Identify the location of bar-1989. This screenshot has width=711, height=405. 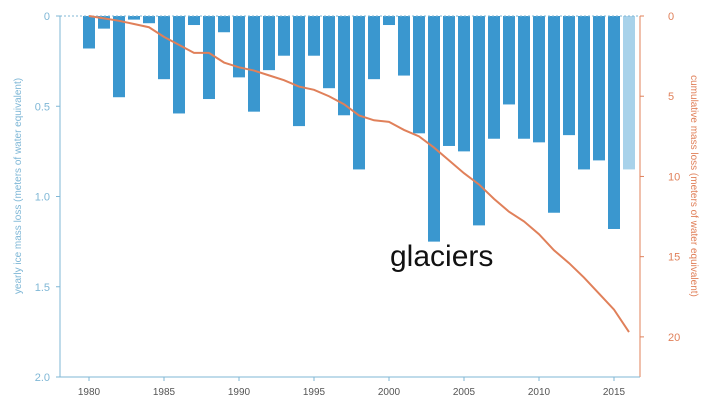
(224, 24).